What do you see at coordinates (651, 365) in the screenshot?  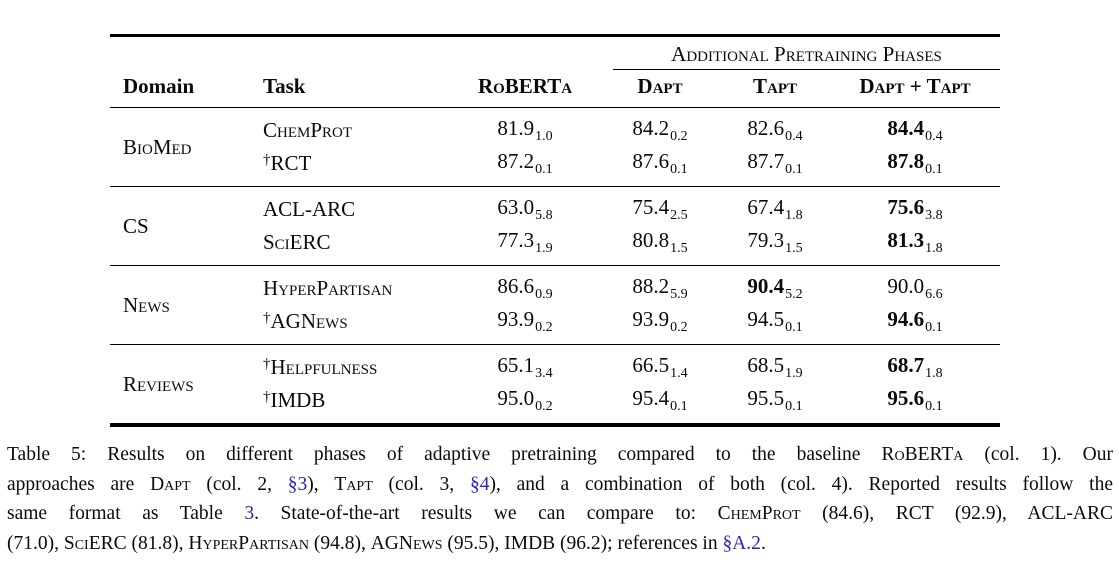 I see `score-value: 66.5` at bounding box center [651, 365].